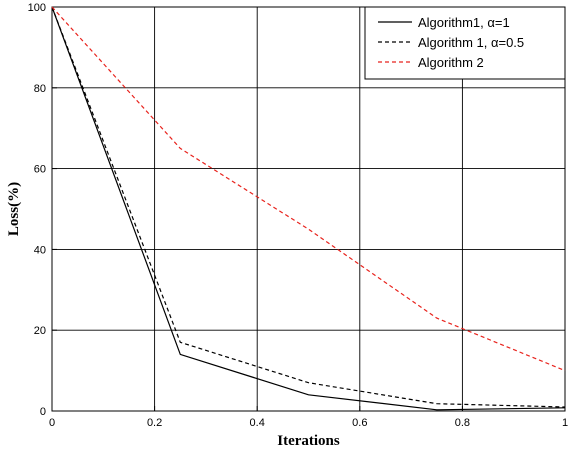 This screenshot has height=451, width=568. Describe the element at coordinates (40, 331) in the screenshot. I see `y-tick-label: 20` at that location.